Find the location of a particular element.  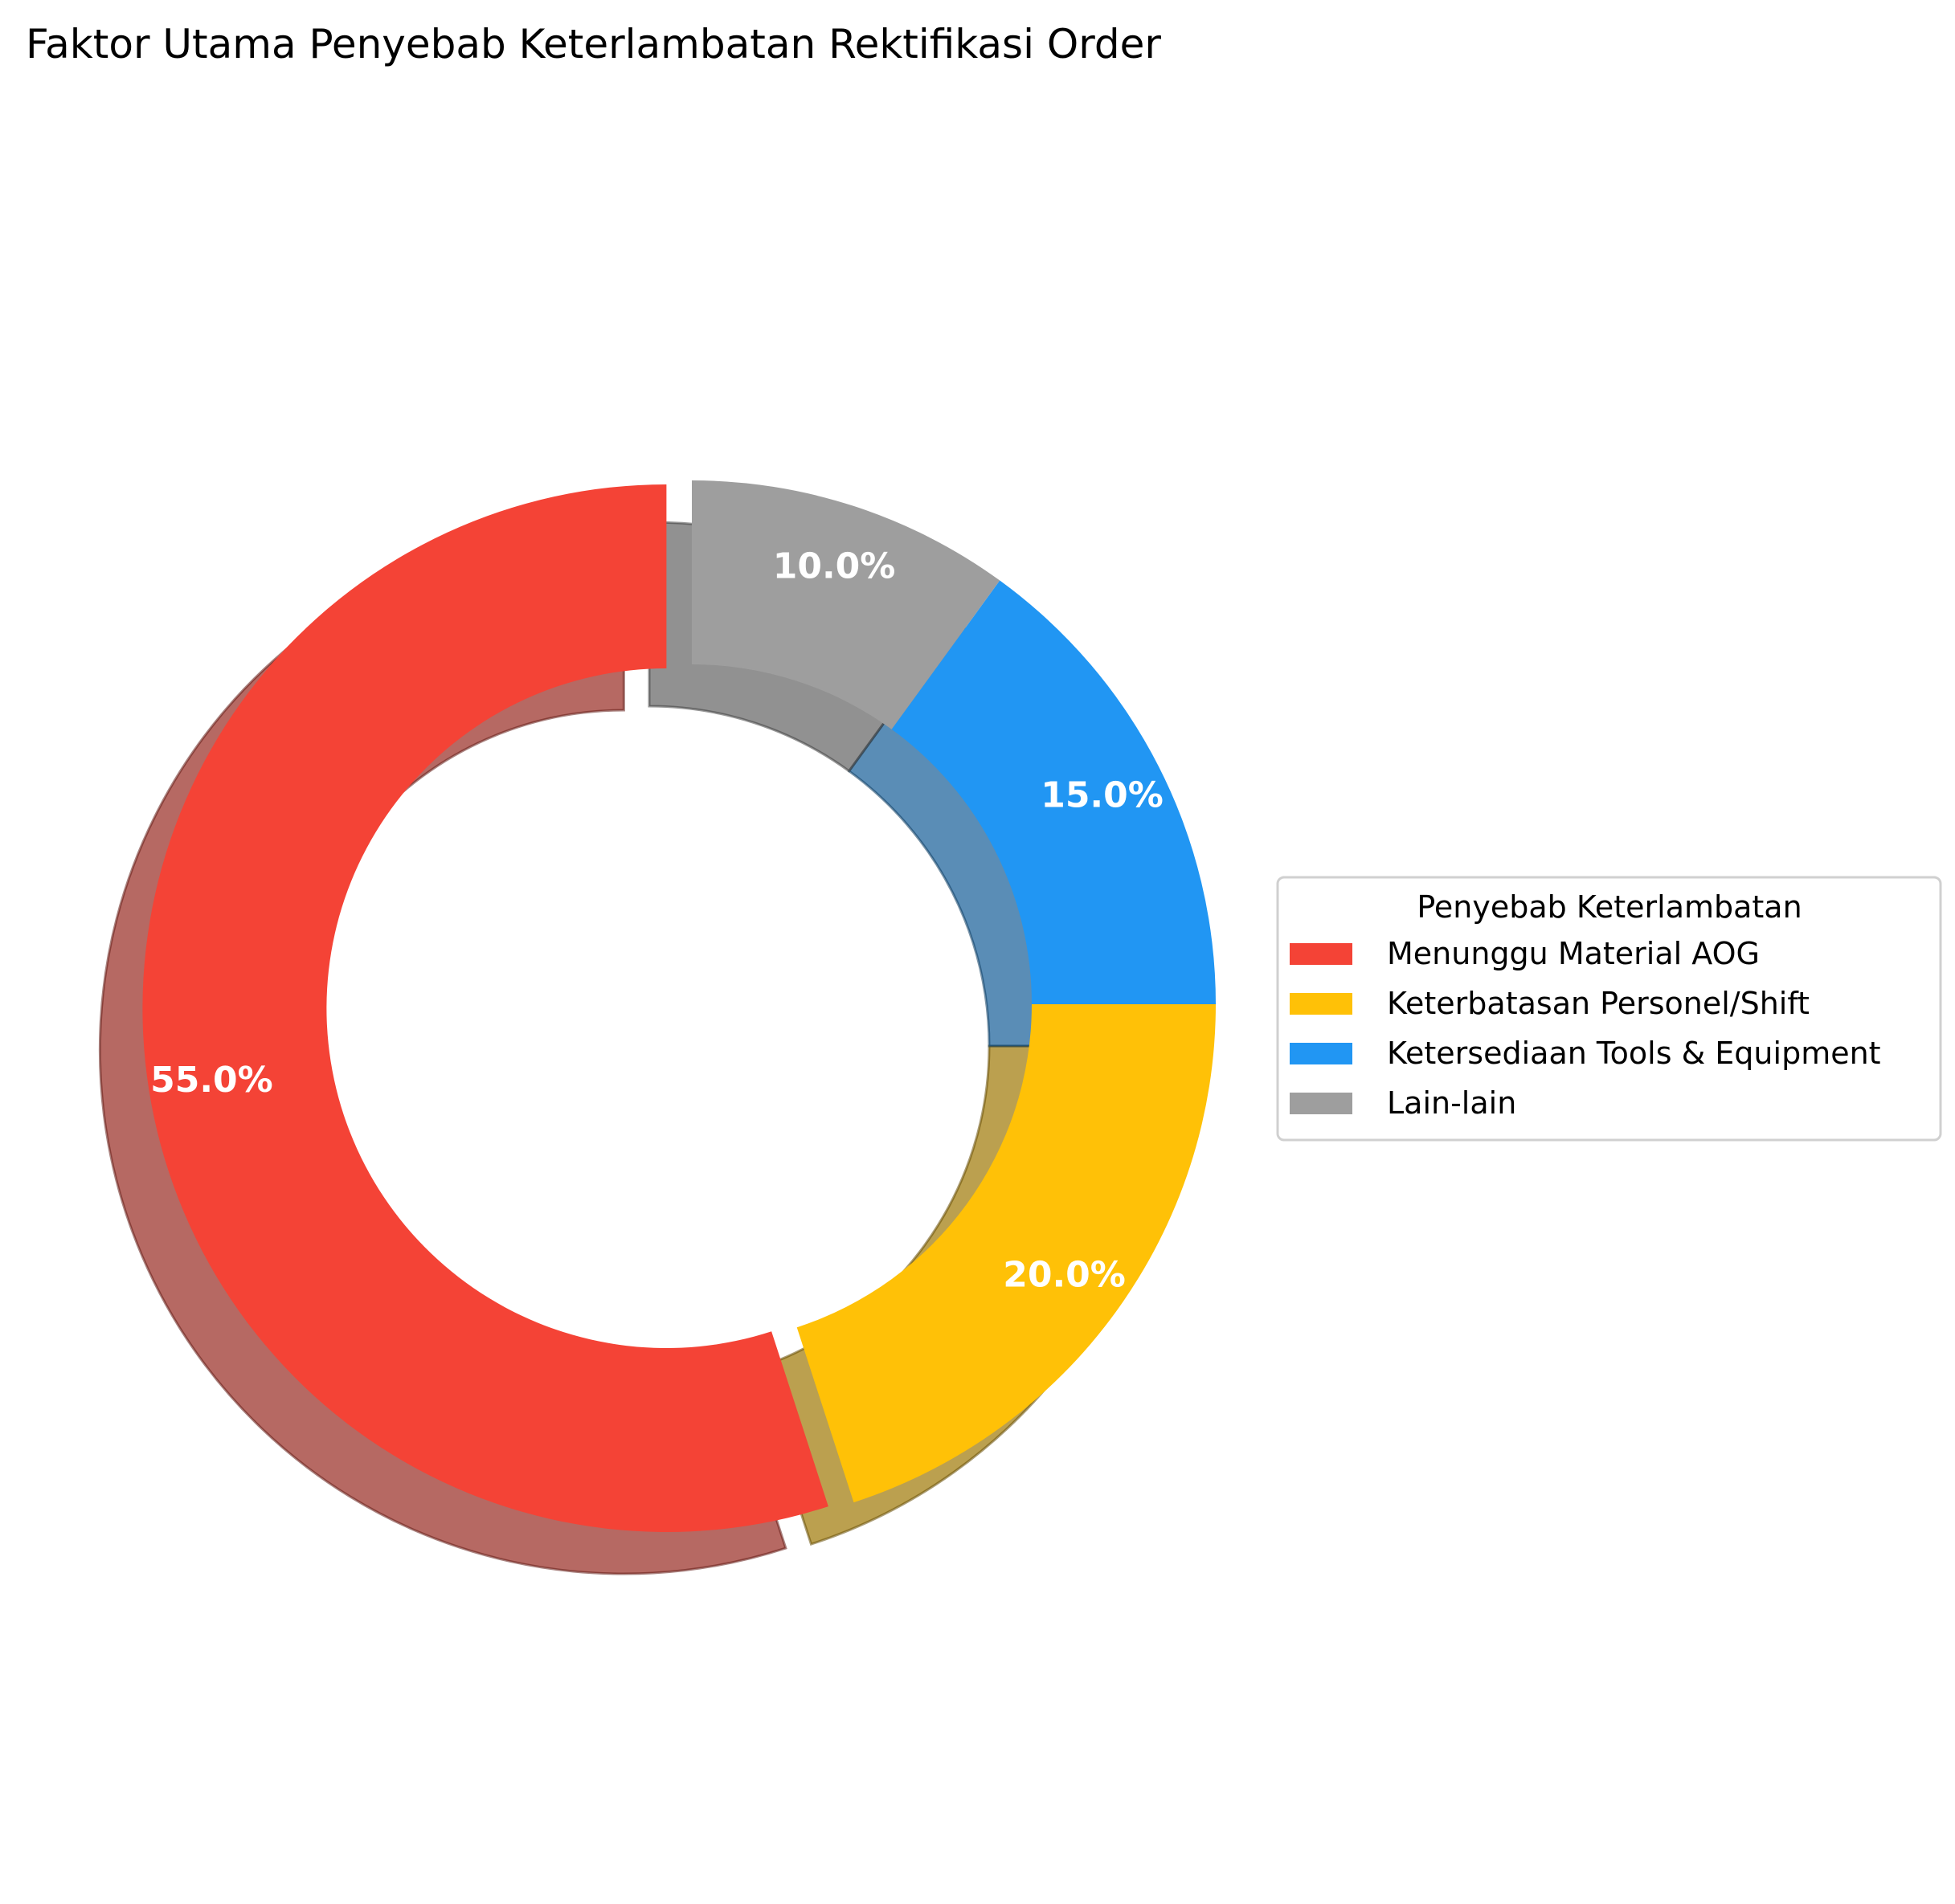

slice-ketersediaan-tools-equipment is located at coordinates (1053, 792).